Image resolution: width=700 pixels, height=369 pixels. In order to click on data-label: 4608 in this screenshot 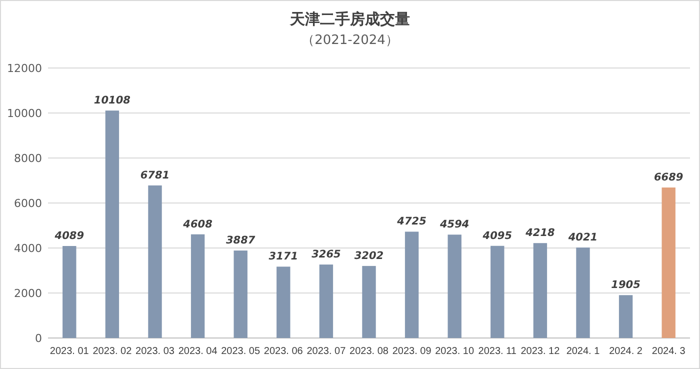, I will do `click(197, 224)`.